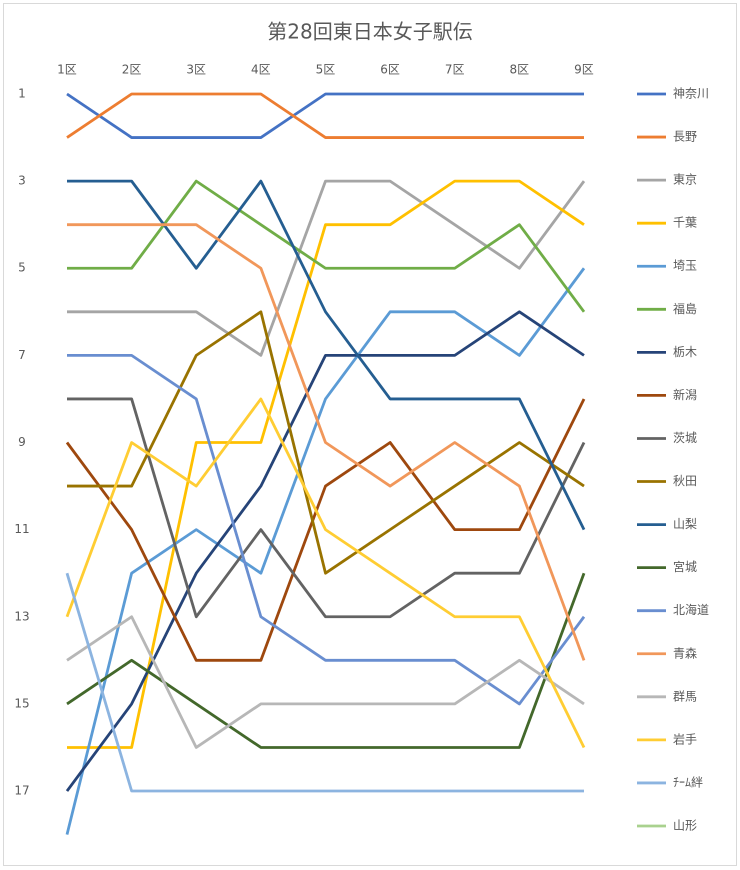 The height and width of the screenshot is (870, 740). What do you see at coordinates (685, 481) in the screenshot?
I see `legend-label: 秋田` at bounding box center [685, 481].